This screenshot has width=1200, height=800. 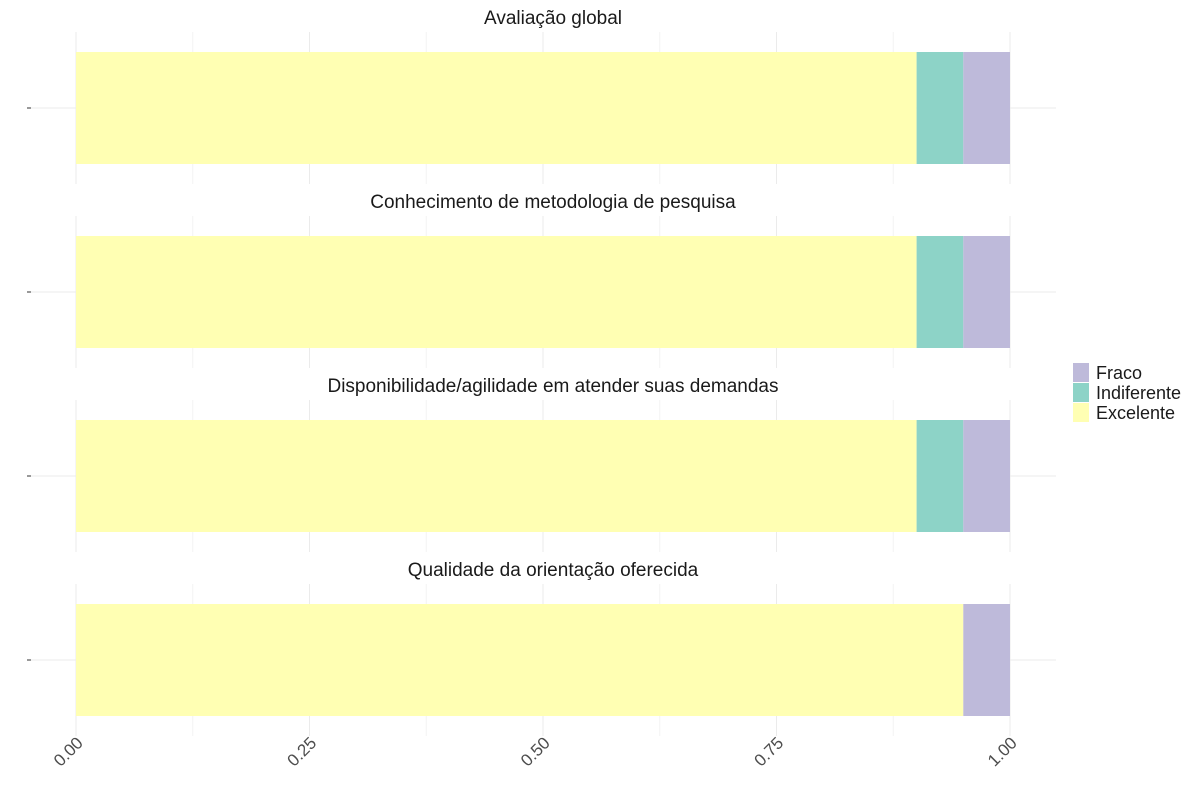 I want to click on legend-item-excelente: Excelente, so click(x=1124, y=413).